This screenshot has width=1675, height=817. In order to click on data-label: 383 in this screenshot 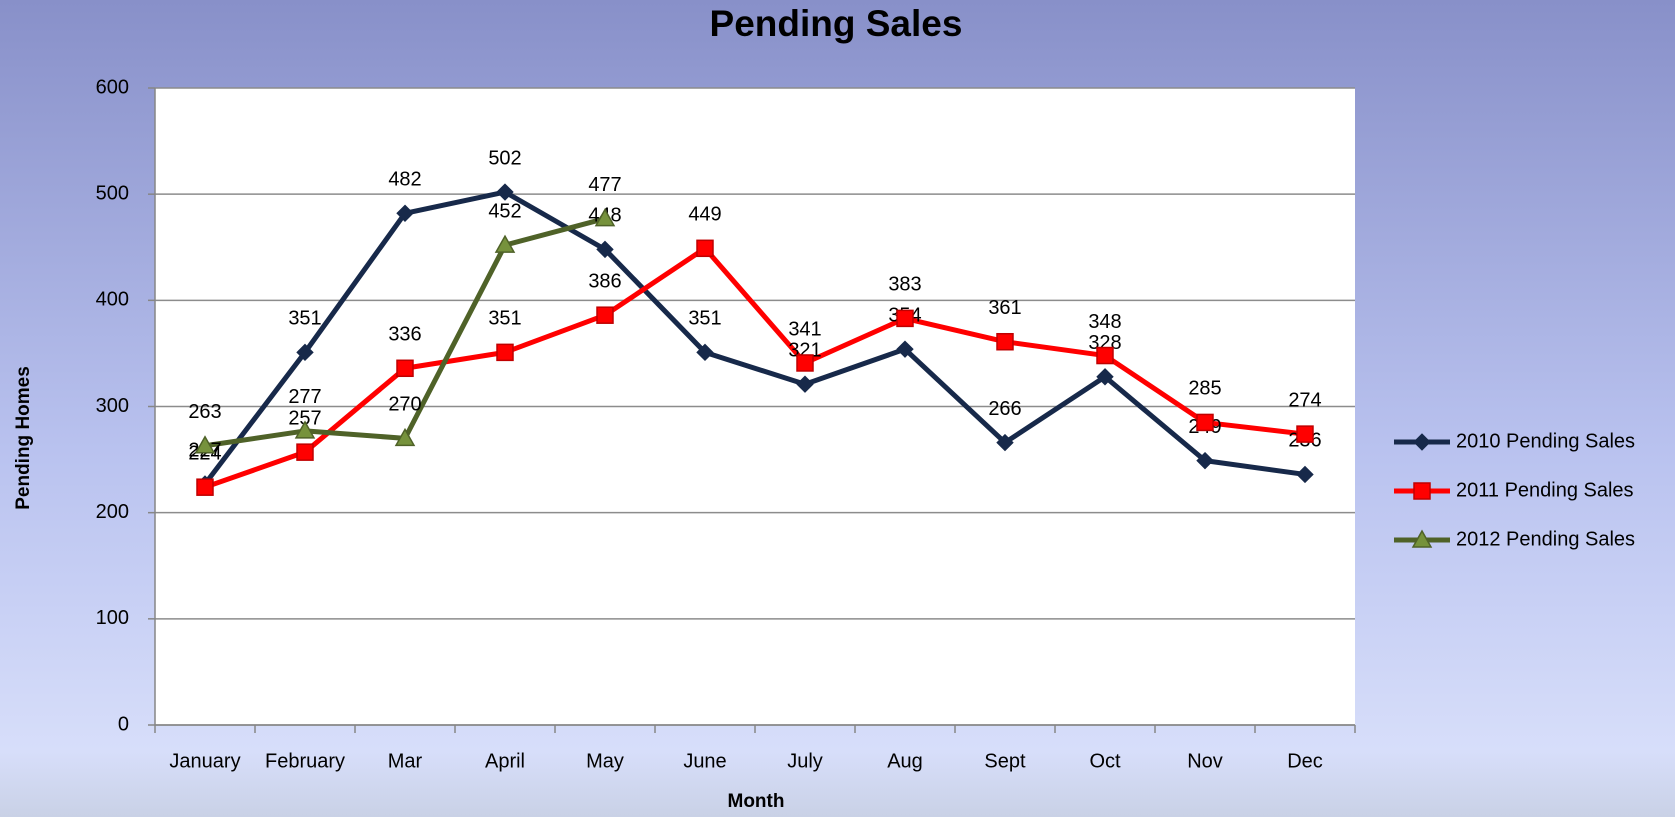, I will do `click(904, 285)`.